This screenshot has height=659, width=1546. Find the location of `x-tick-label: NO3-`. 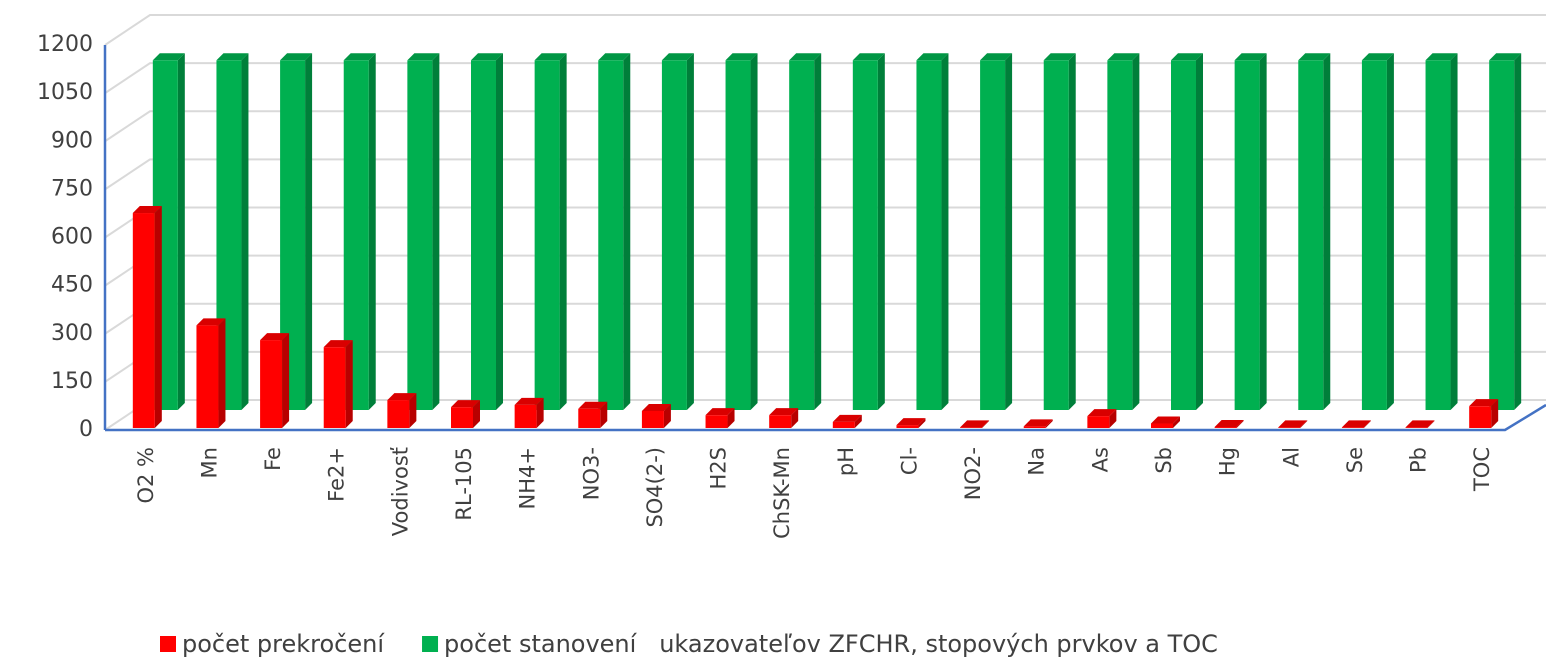

x-tick-label: NO3- is located at coordinates (591, 473).